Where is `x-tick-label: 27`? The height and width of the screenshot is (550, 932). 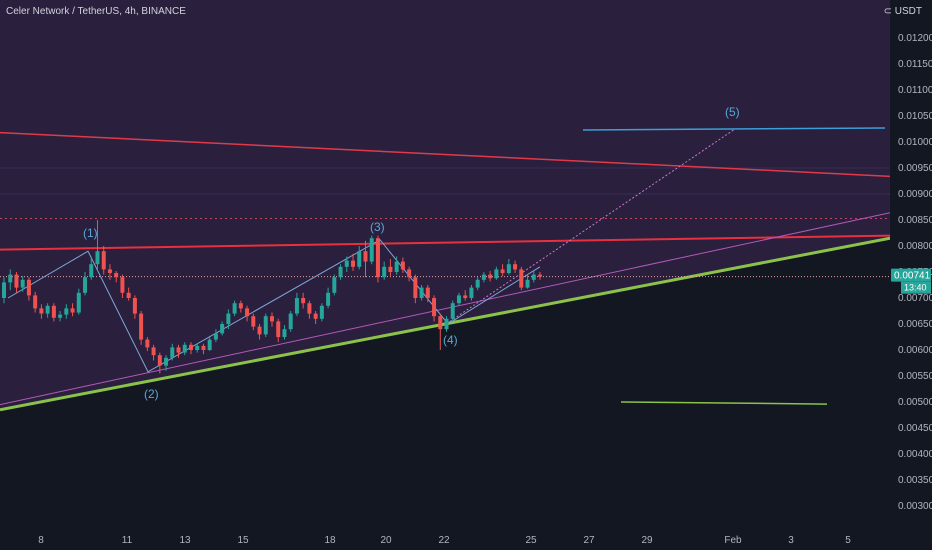 x-tick-label: 27 is located at coordinates (589, 540).